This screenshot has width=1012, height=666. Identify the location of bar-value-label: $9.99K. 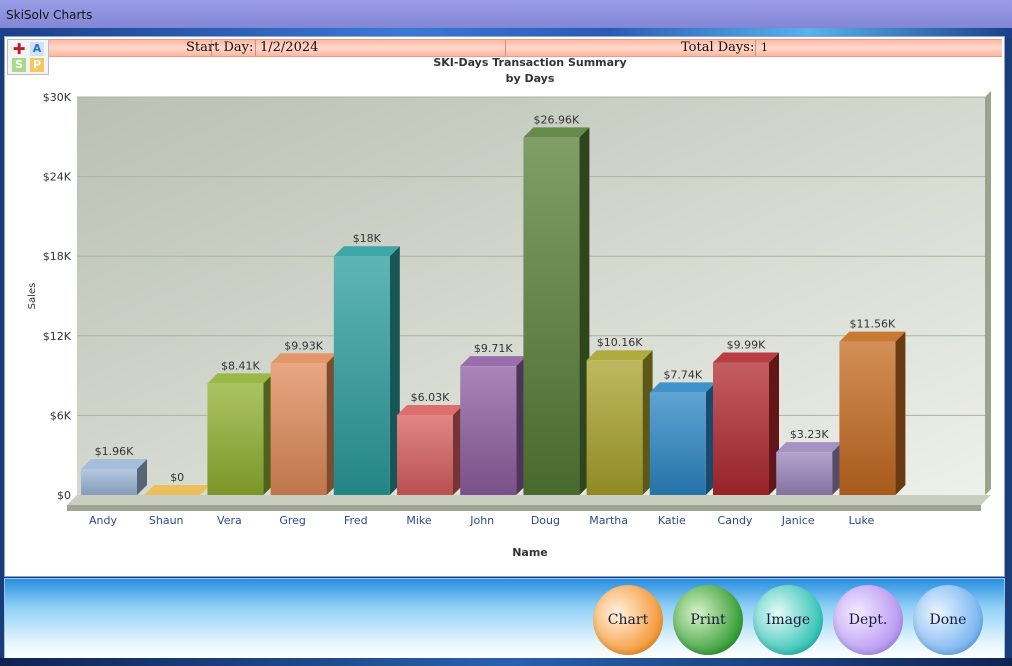
(746, 344).